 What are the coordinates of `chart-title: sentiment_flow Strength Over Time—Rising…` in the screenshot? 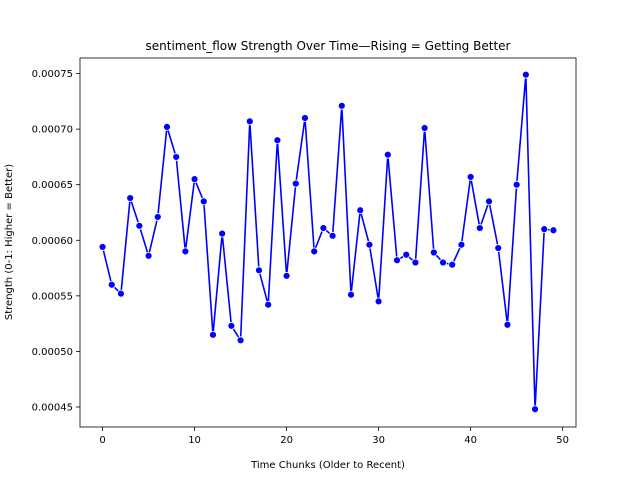 It's located at (328, 46).